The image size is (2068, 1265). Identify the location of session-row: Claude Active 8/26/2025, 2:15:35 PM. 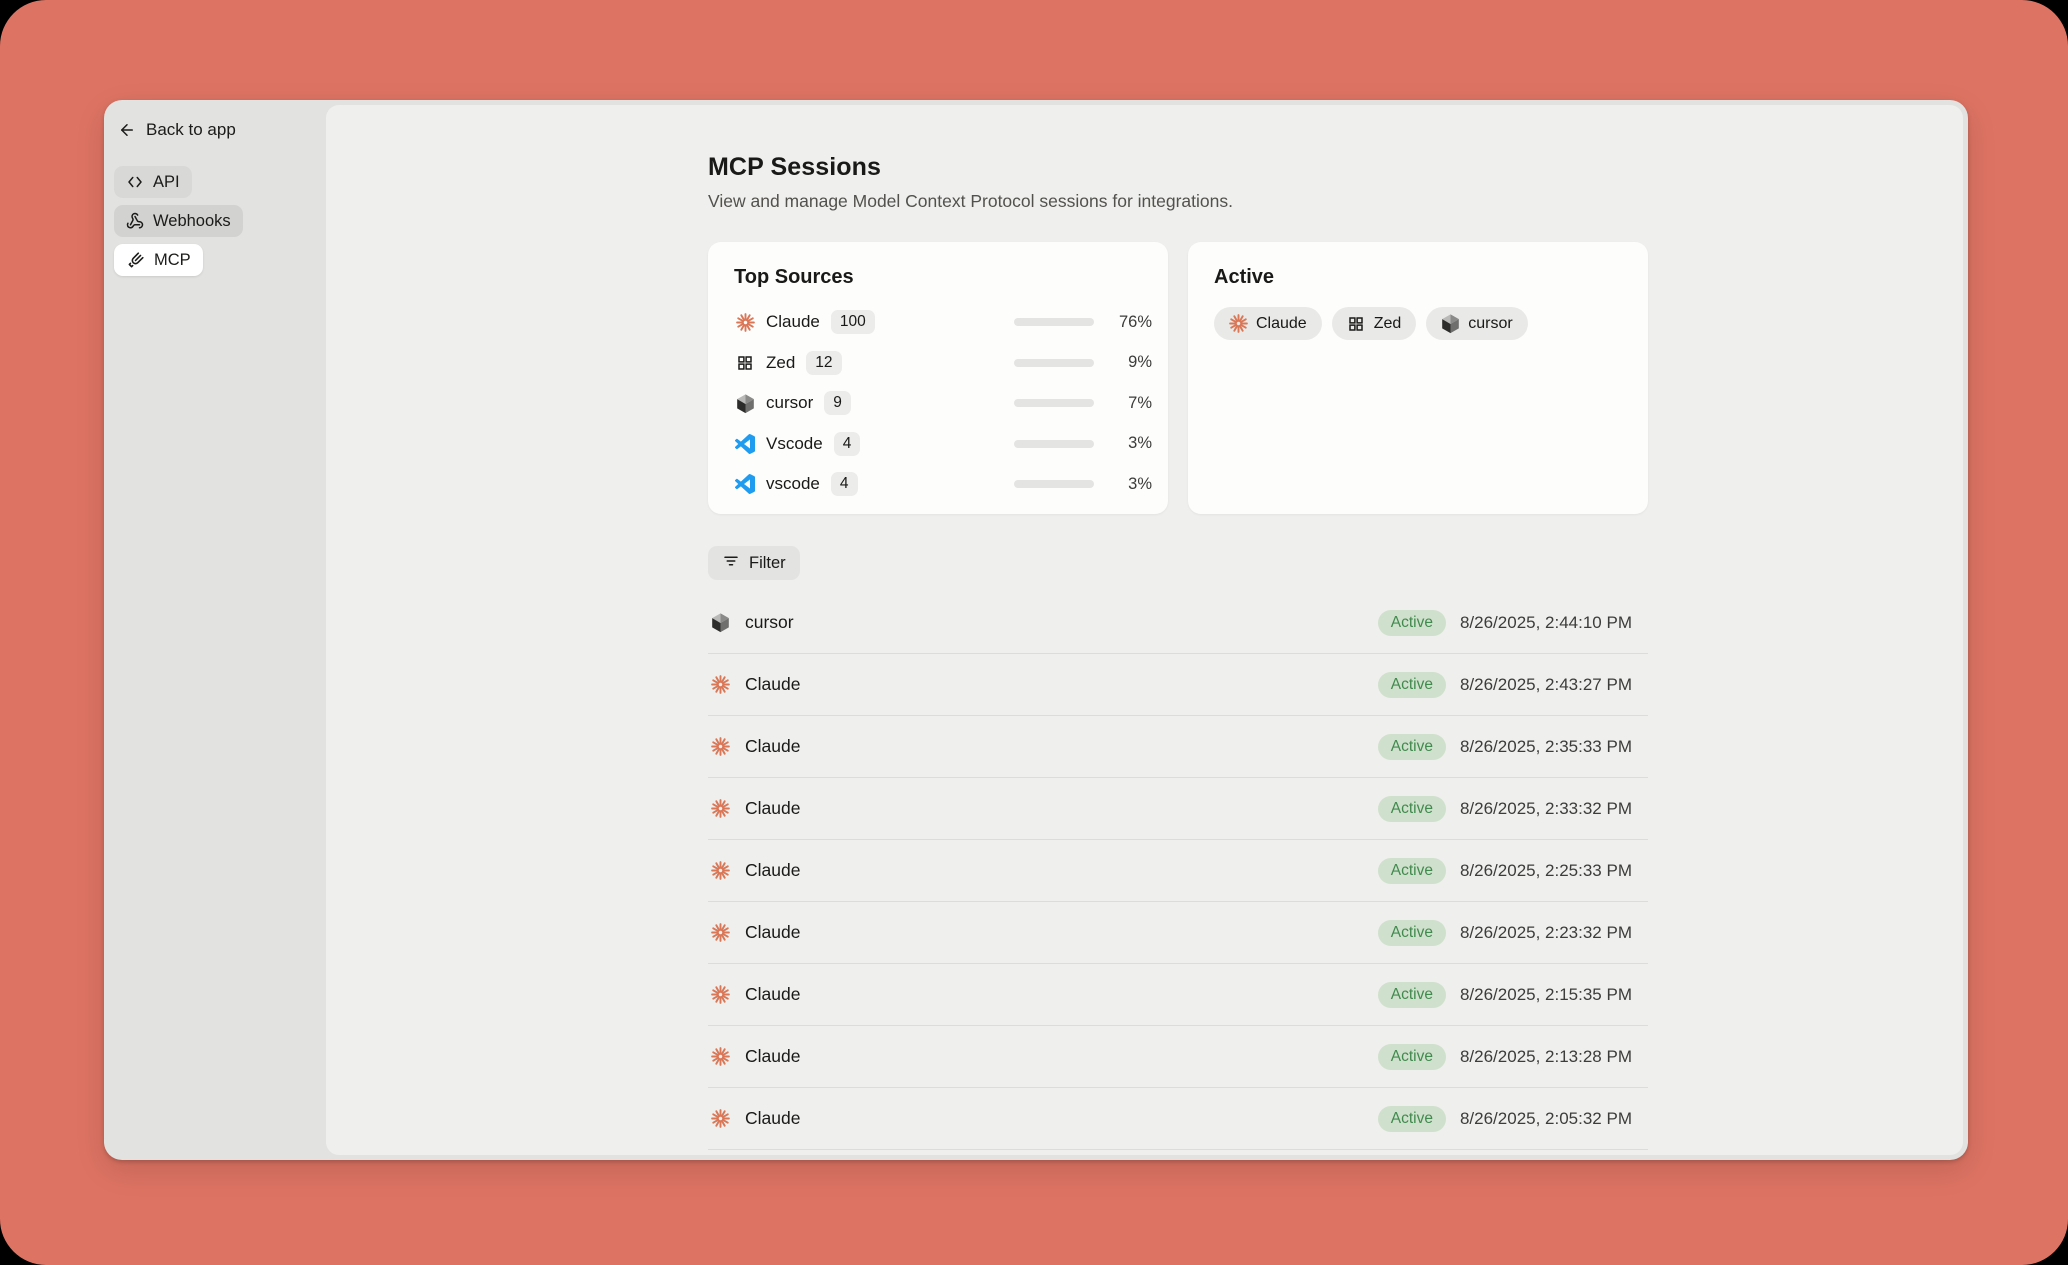
(1178, 995).